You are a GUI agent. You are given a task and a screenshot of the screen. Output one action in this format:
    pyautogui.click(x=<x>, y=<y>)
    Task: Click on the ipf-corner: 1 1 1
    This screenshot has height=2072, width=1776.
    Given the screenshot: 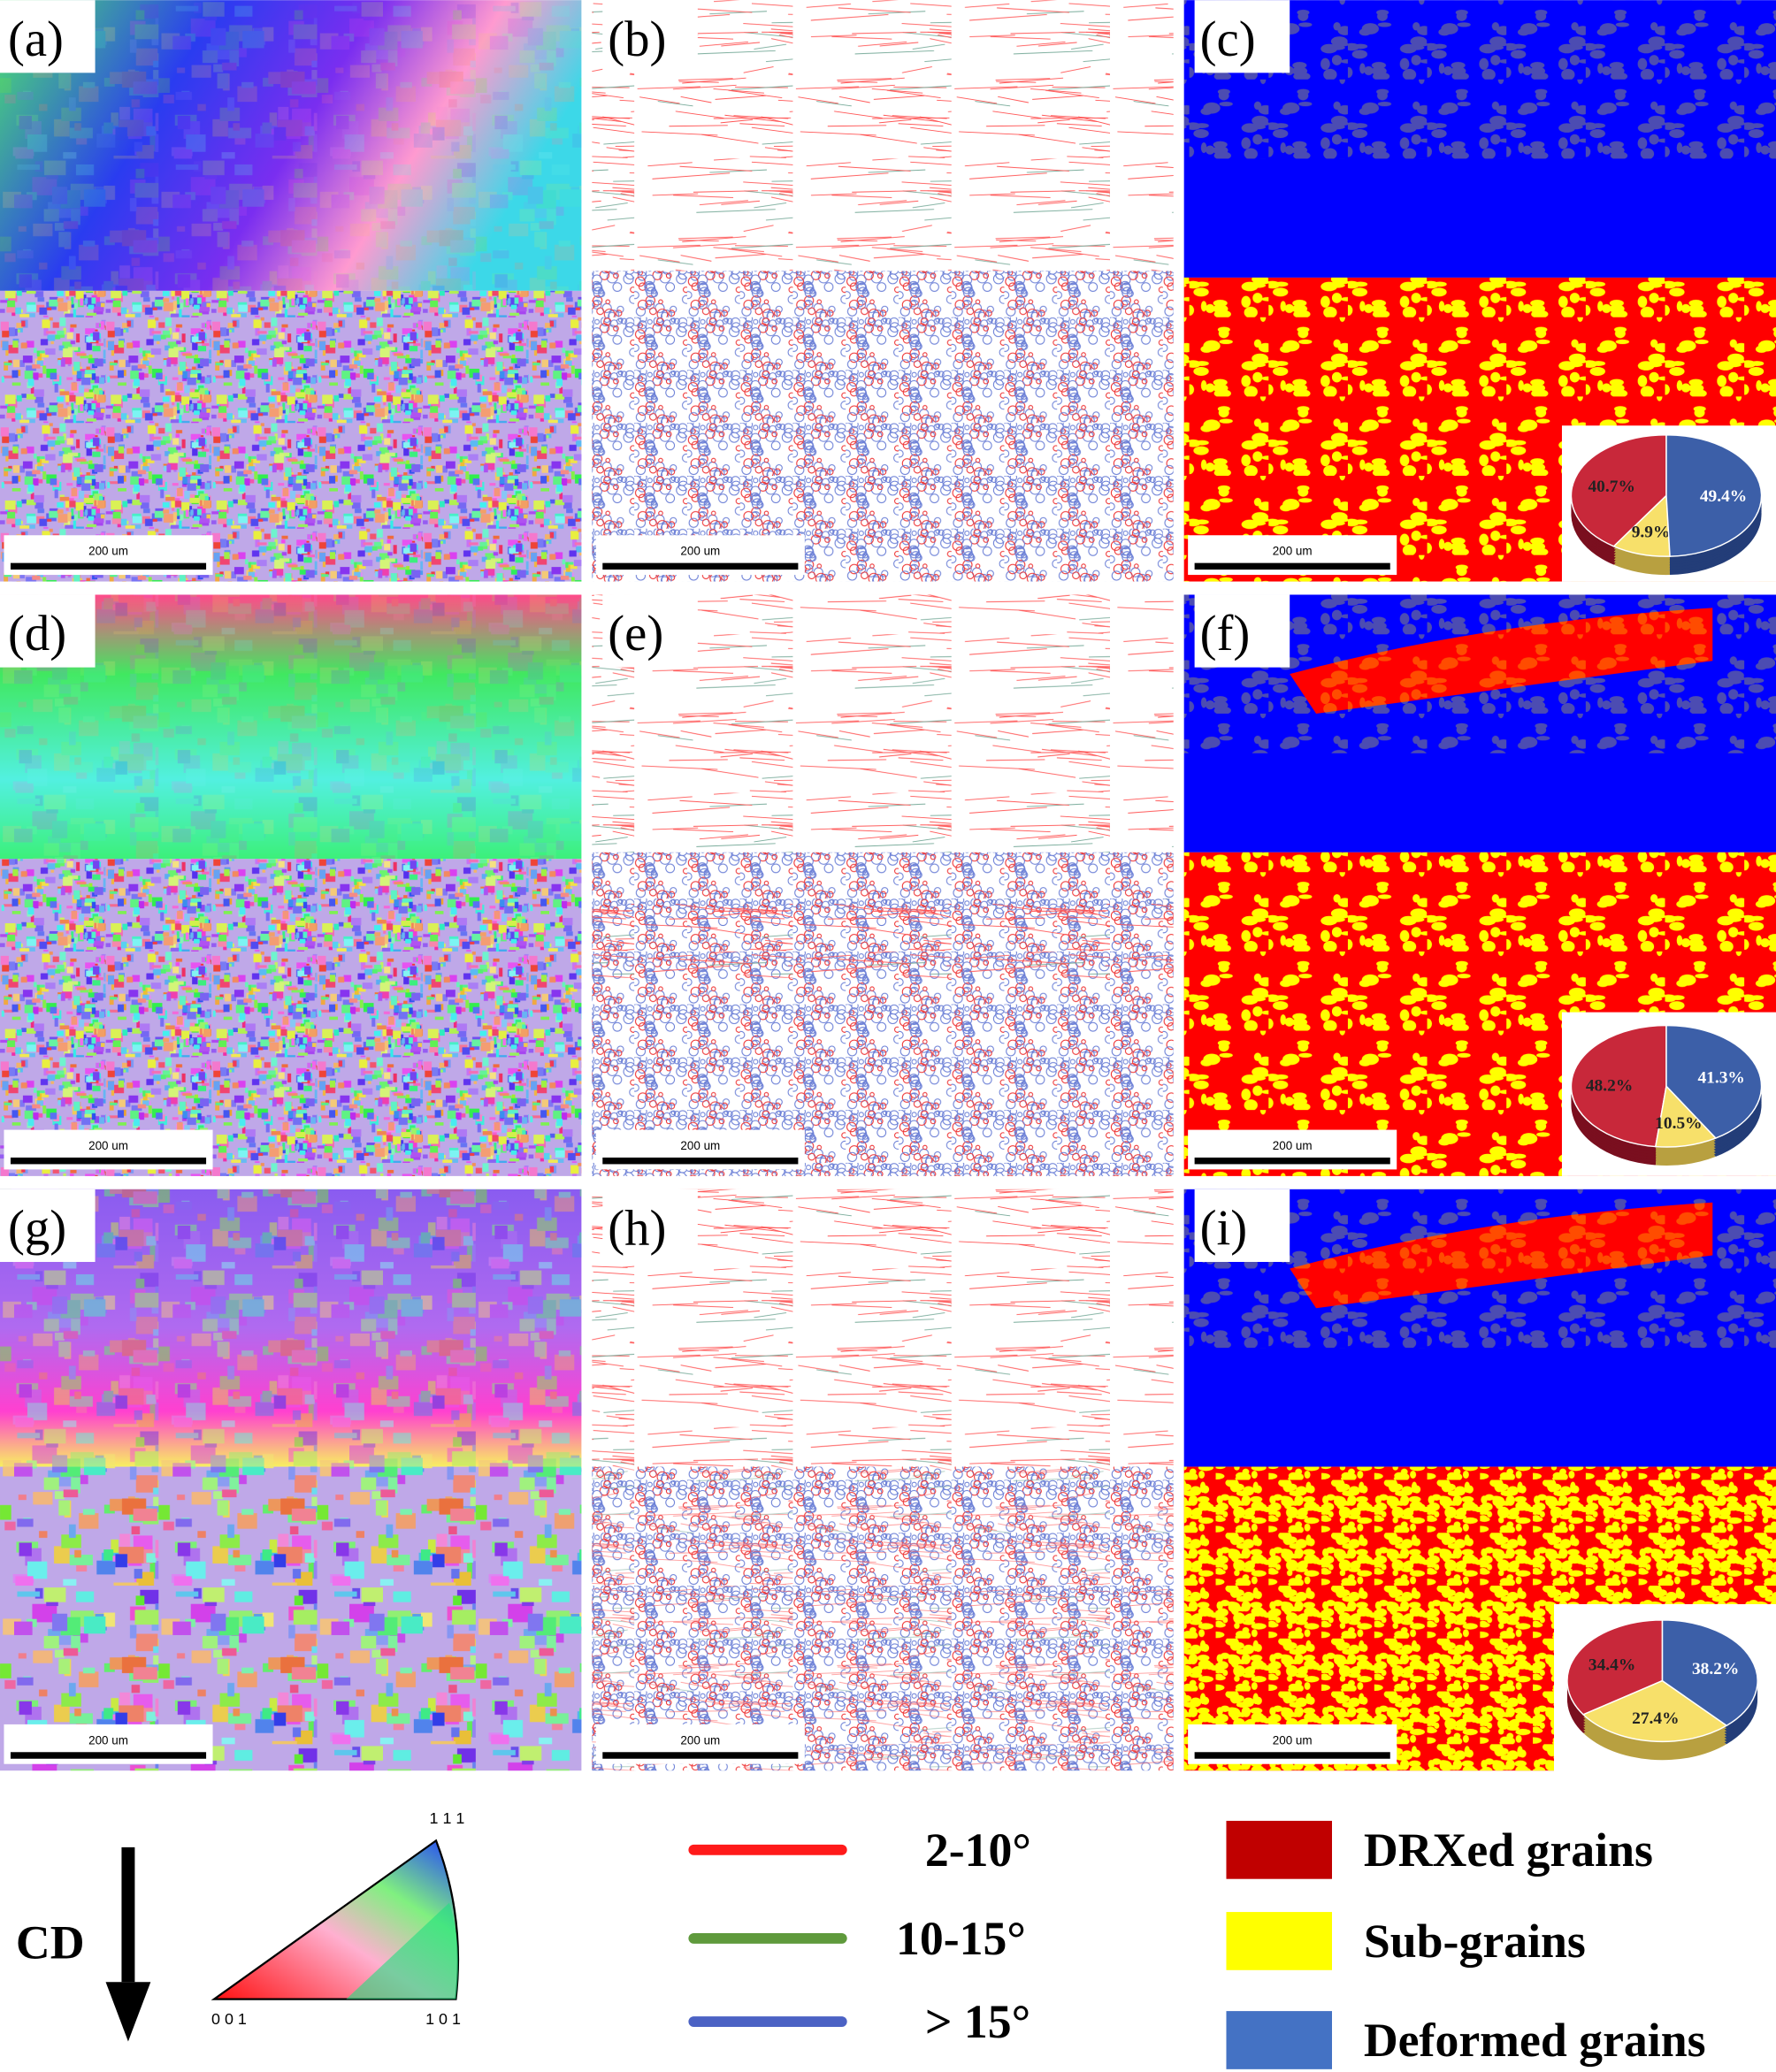 What is the action you would take?
    pyautogui.click(x=447, y=1818)
    